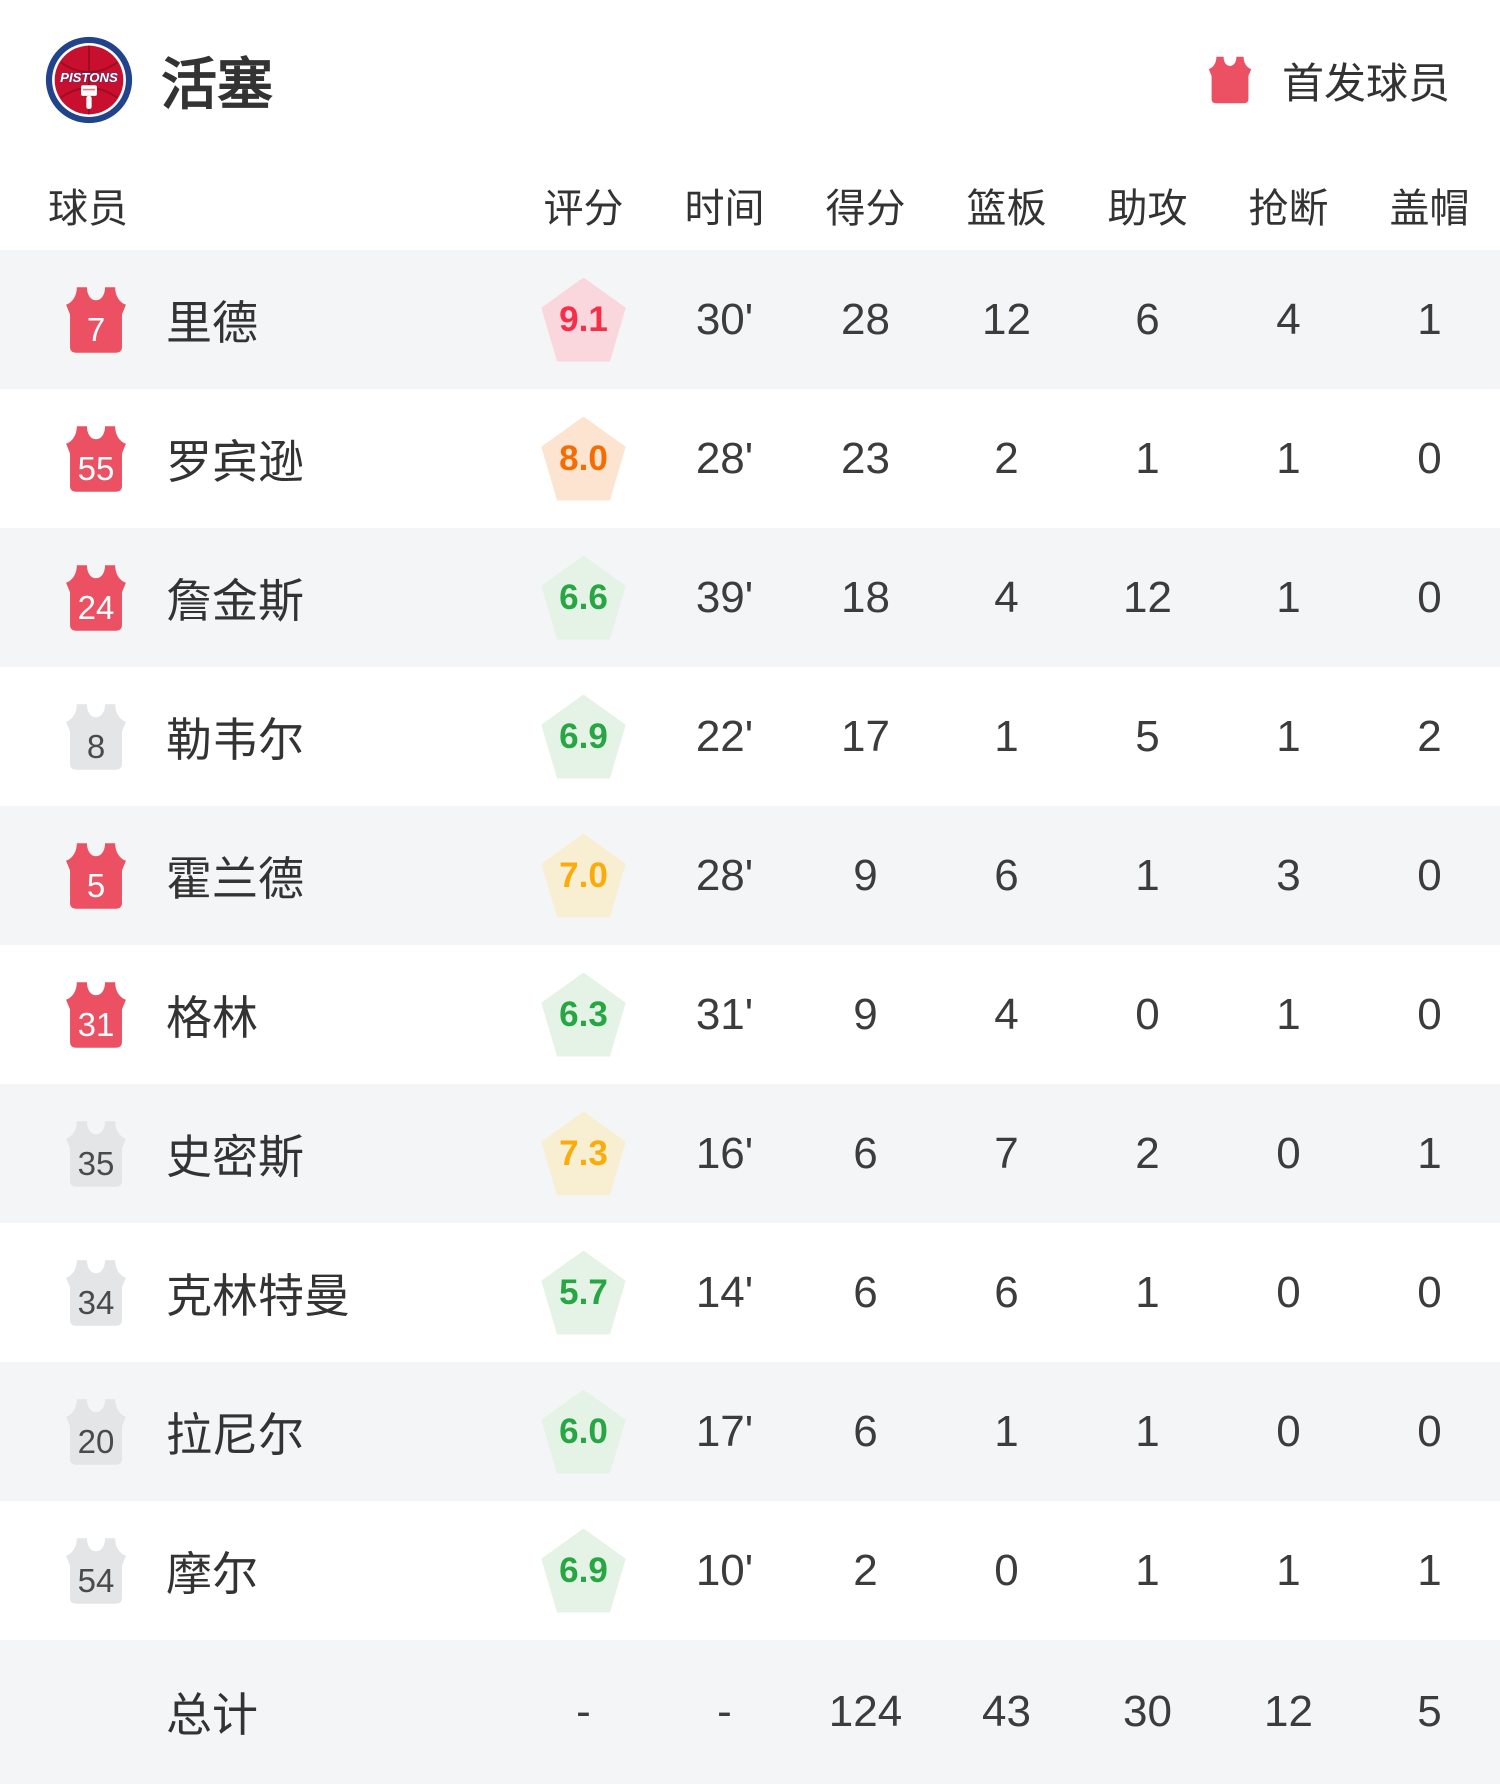  Describe the element at coordinates (235, 461) in the screenshot. I see `player-name: 罗宾逊` at that location.